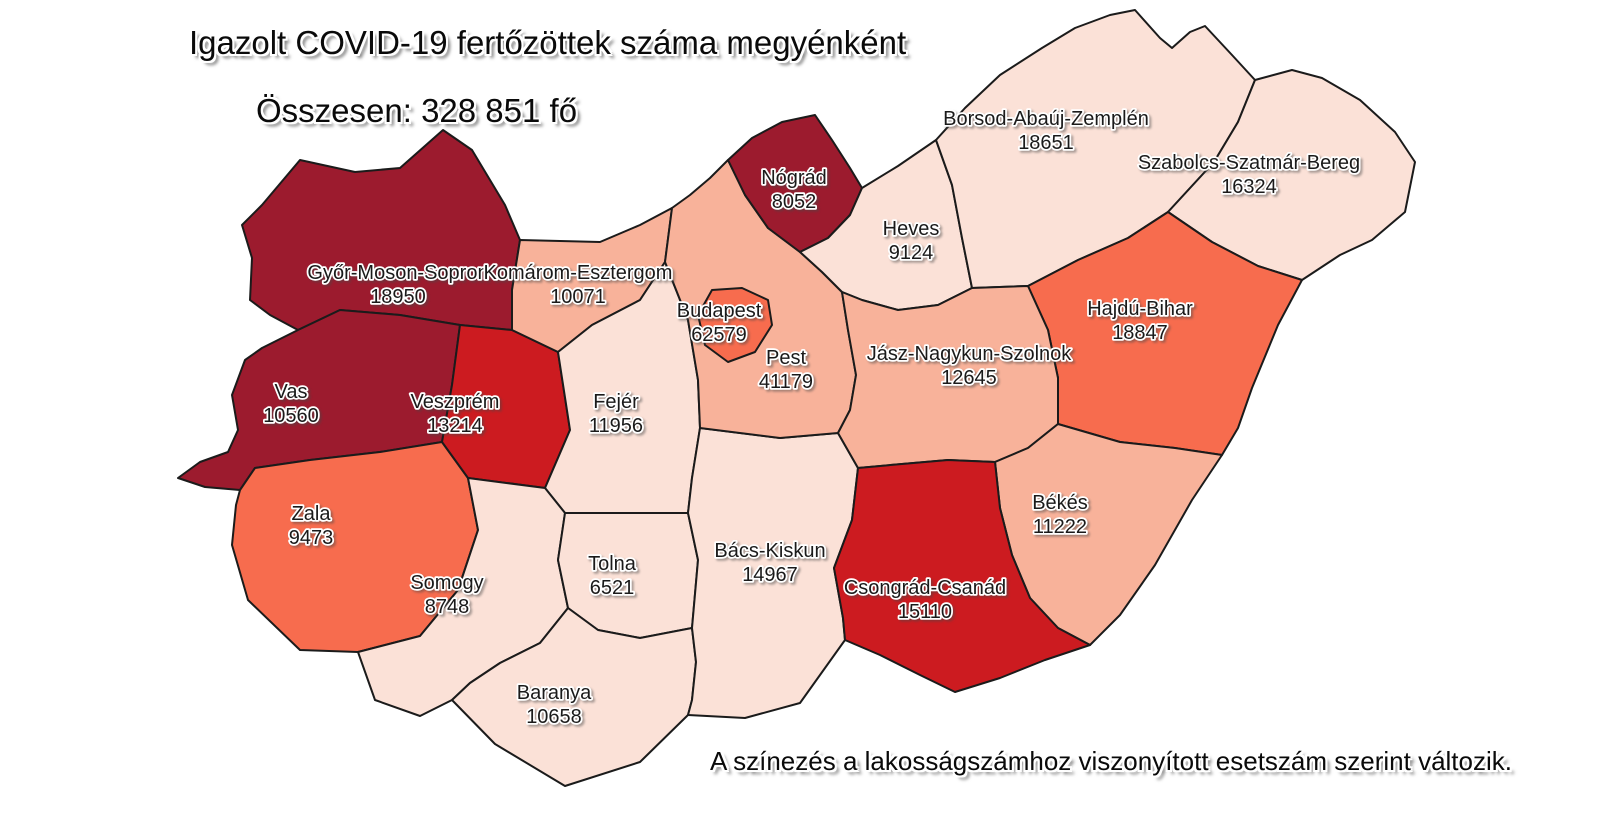 The height and width of the screenshot is (825, 1617). Describe the element at coordinates (578, 297) in the screenshot. I see `county-cases-komarom-esztergom: 10071` at that location.